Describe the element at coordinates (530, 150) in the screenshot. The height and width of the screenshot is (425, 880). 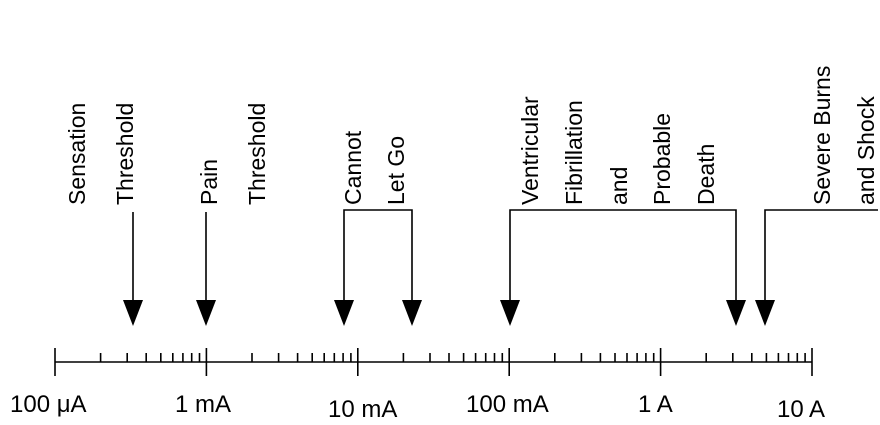
I see `vfib-label-line-1: Ventricular` at that location.